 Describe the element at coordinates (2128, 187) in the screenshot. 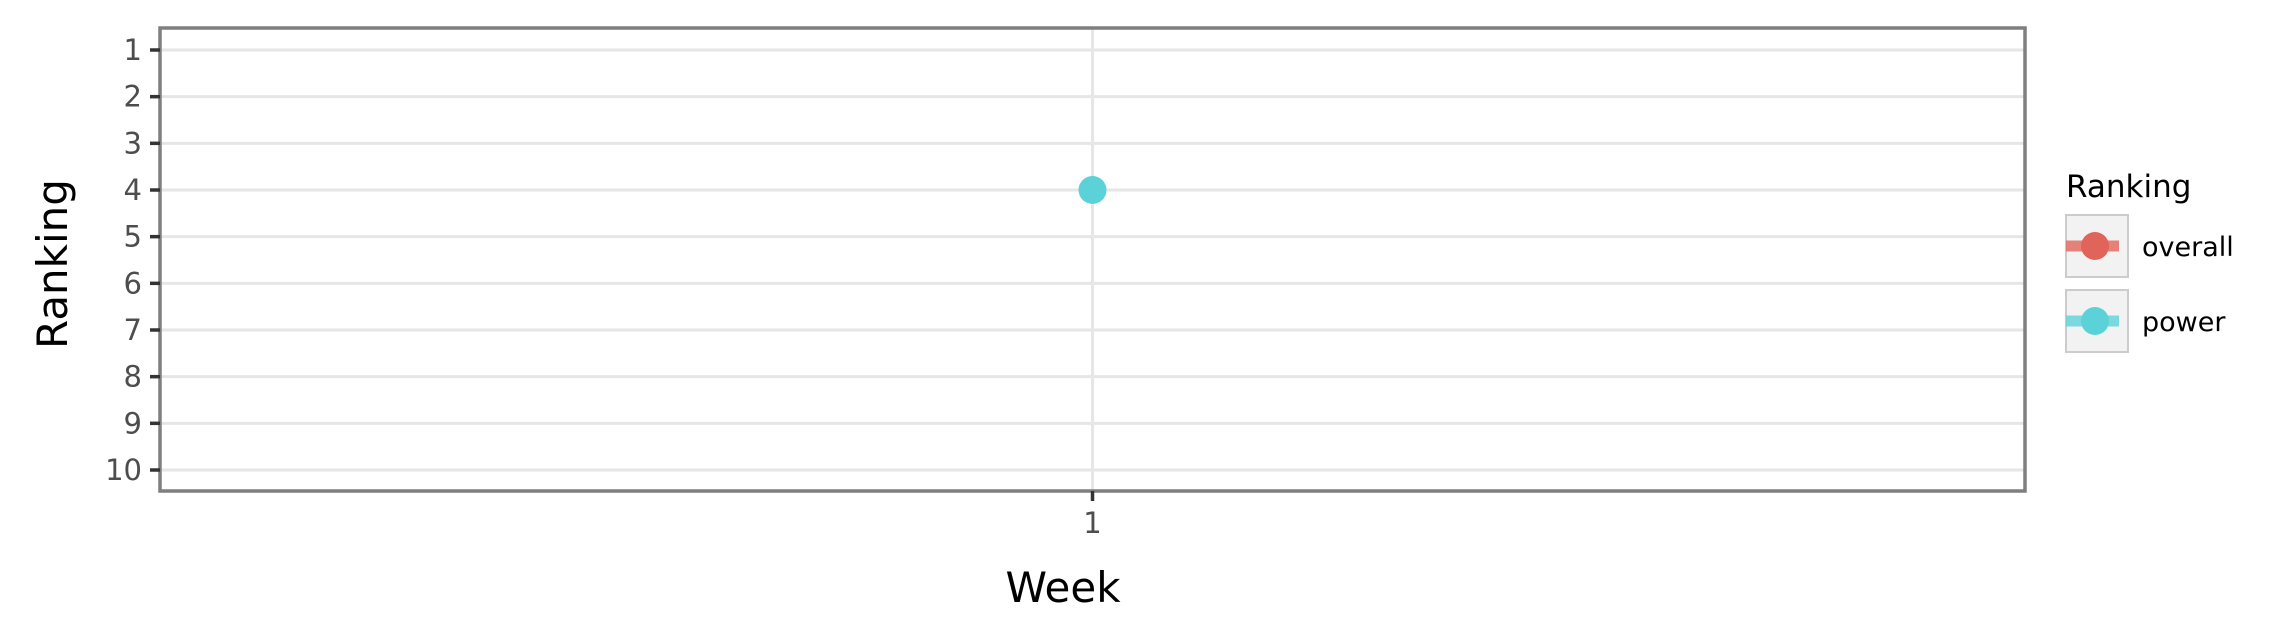

I see `legend-title: Ranking` at that location.